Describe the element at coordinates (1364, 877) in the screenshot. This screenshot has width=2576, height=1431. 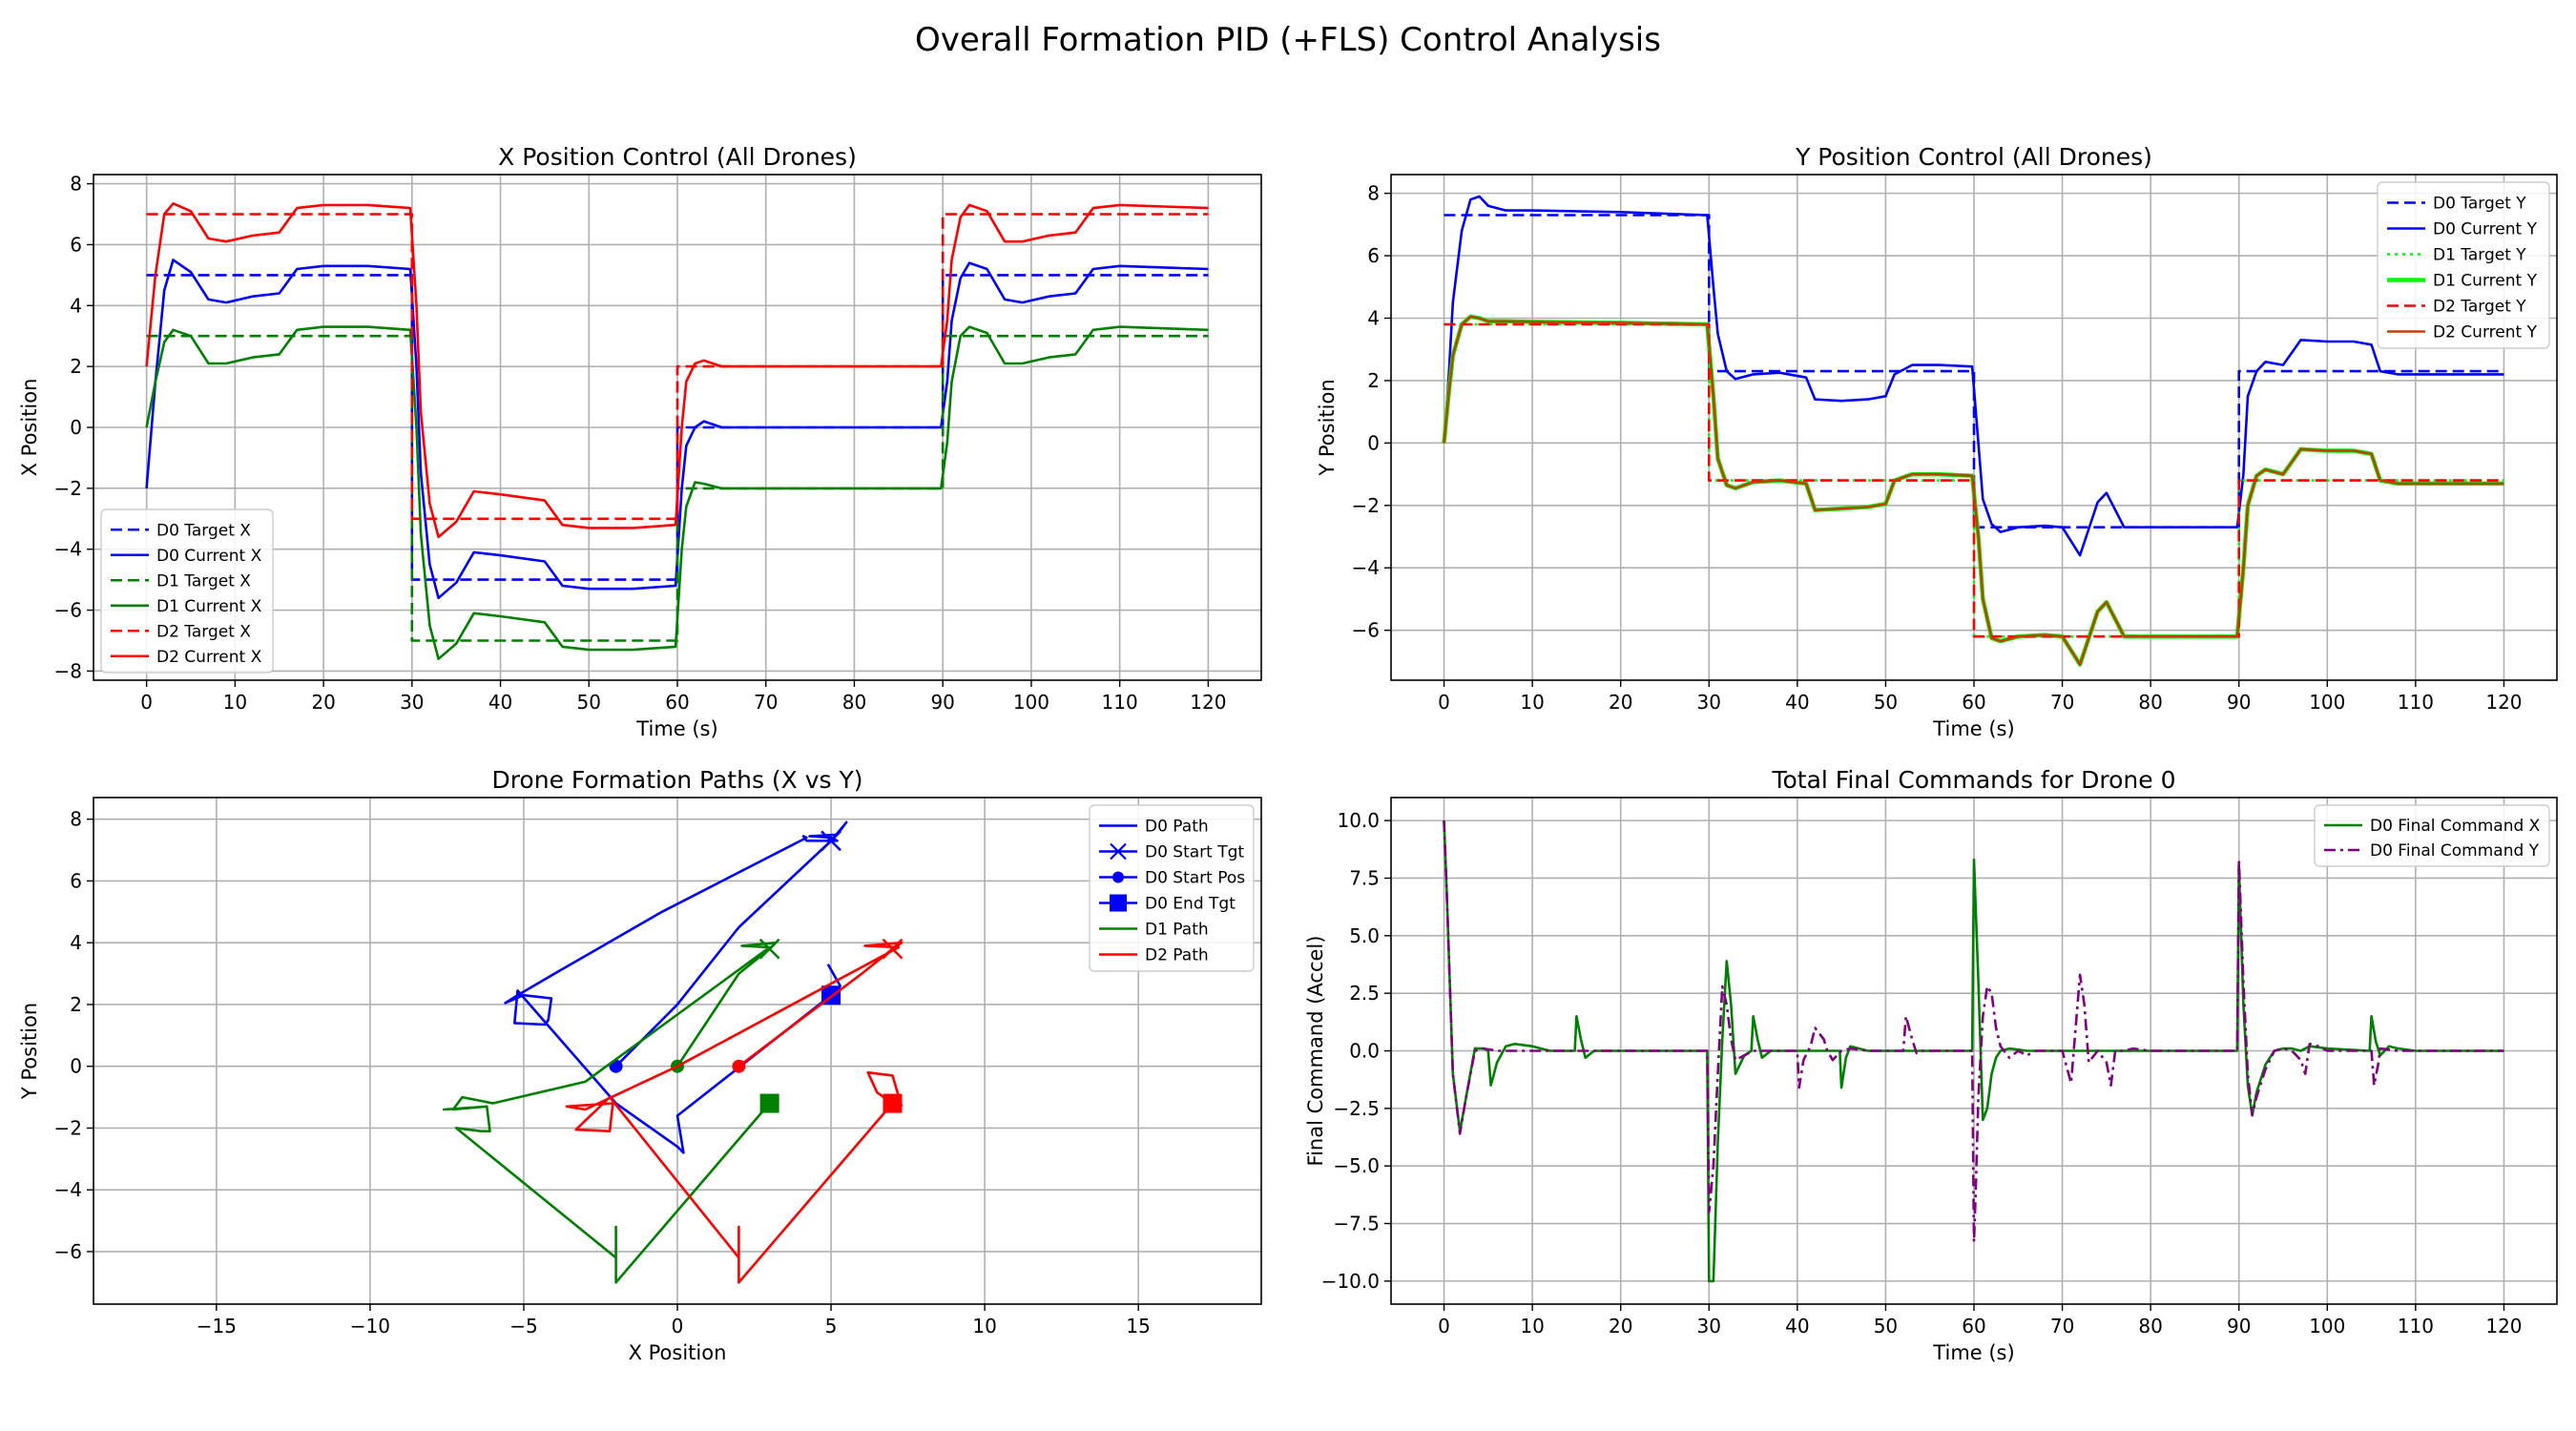
I see `y-tick-label: 7.5` at that location.